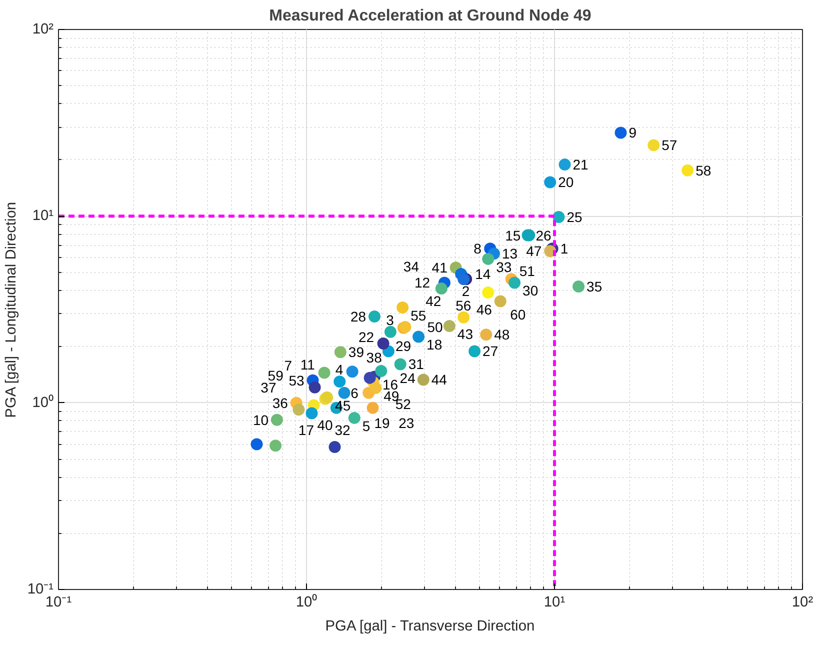 This screenshot has width=827, height=662. I want to click on y-tick-label: 10², so click(43, 30).